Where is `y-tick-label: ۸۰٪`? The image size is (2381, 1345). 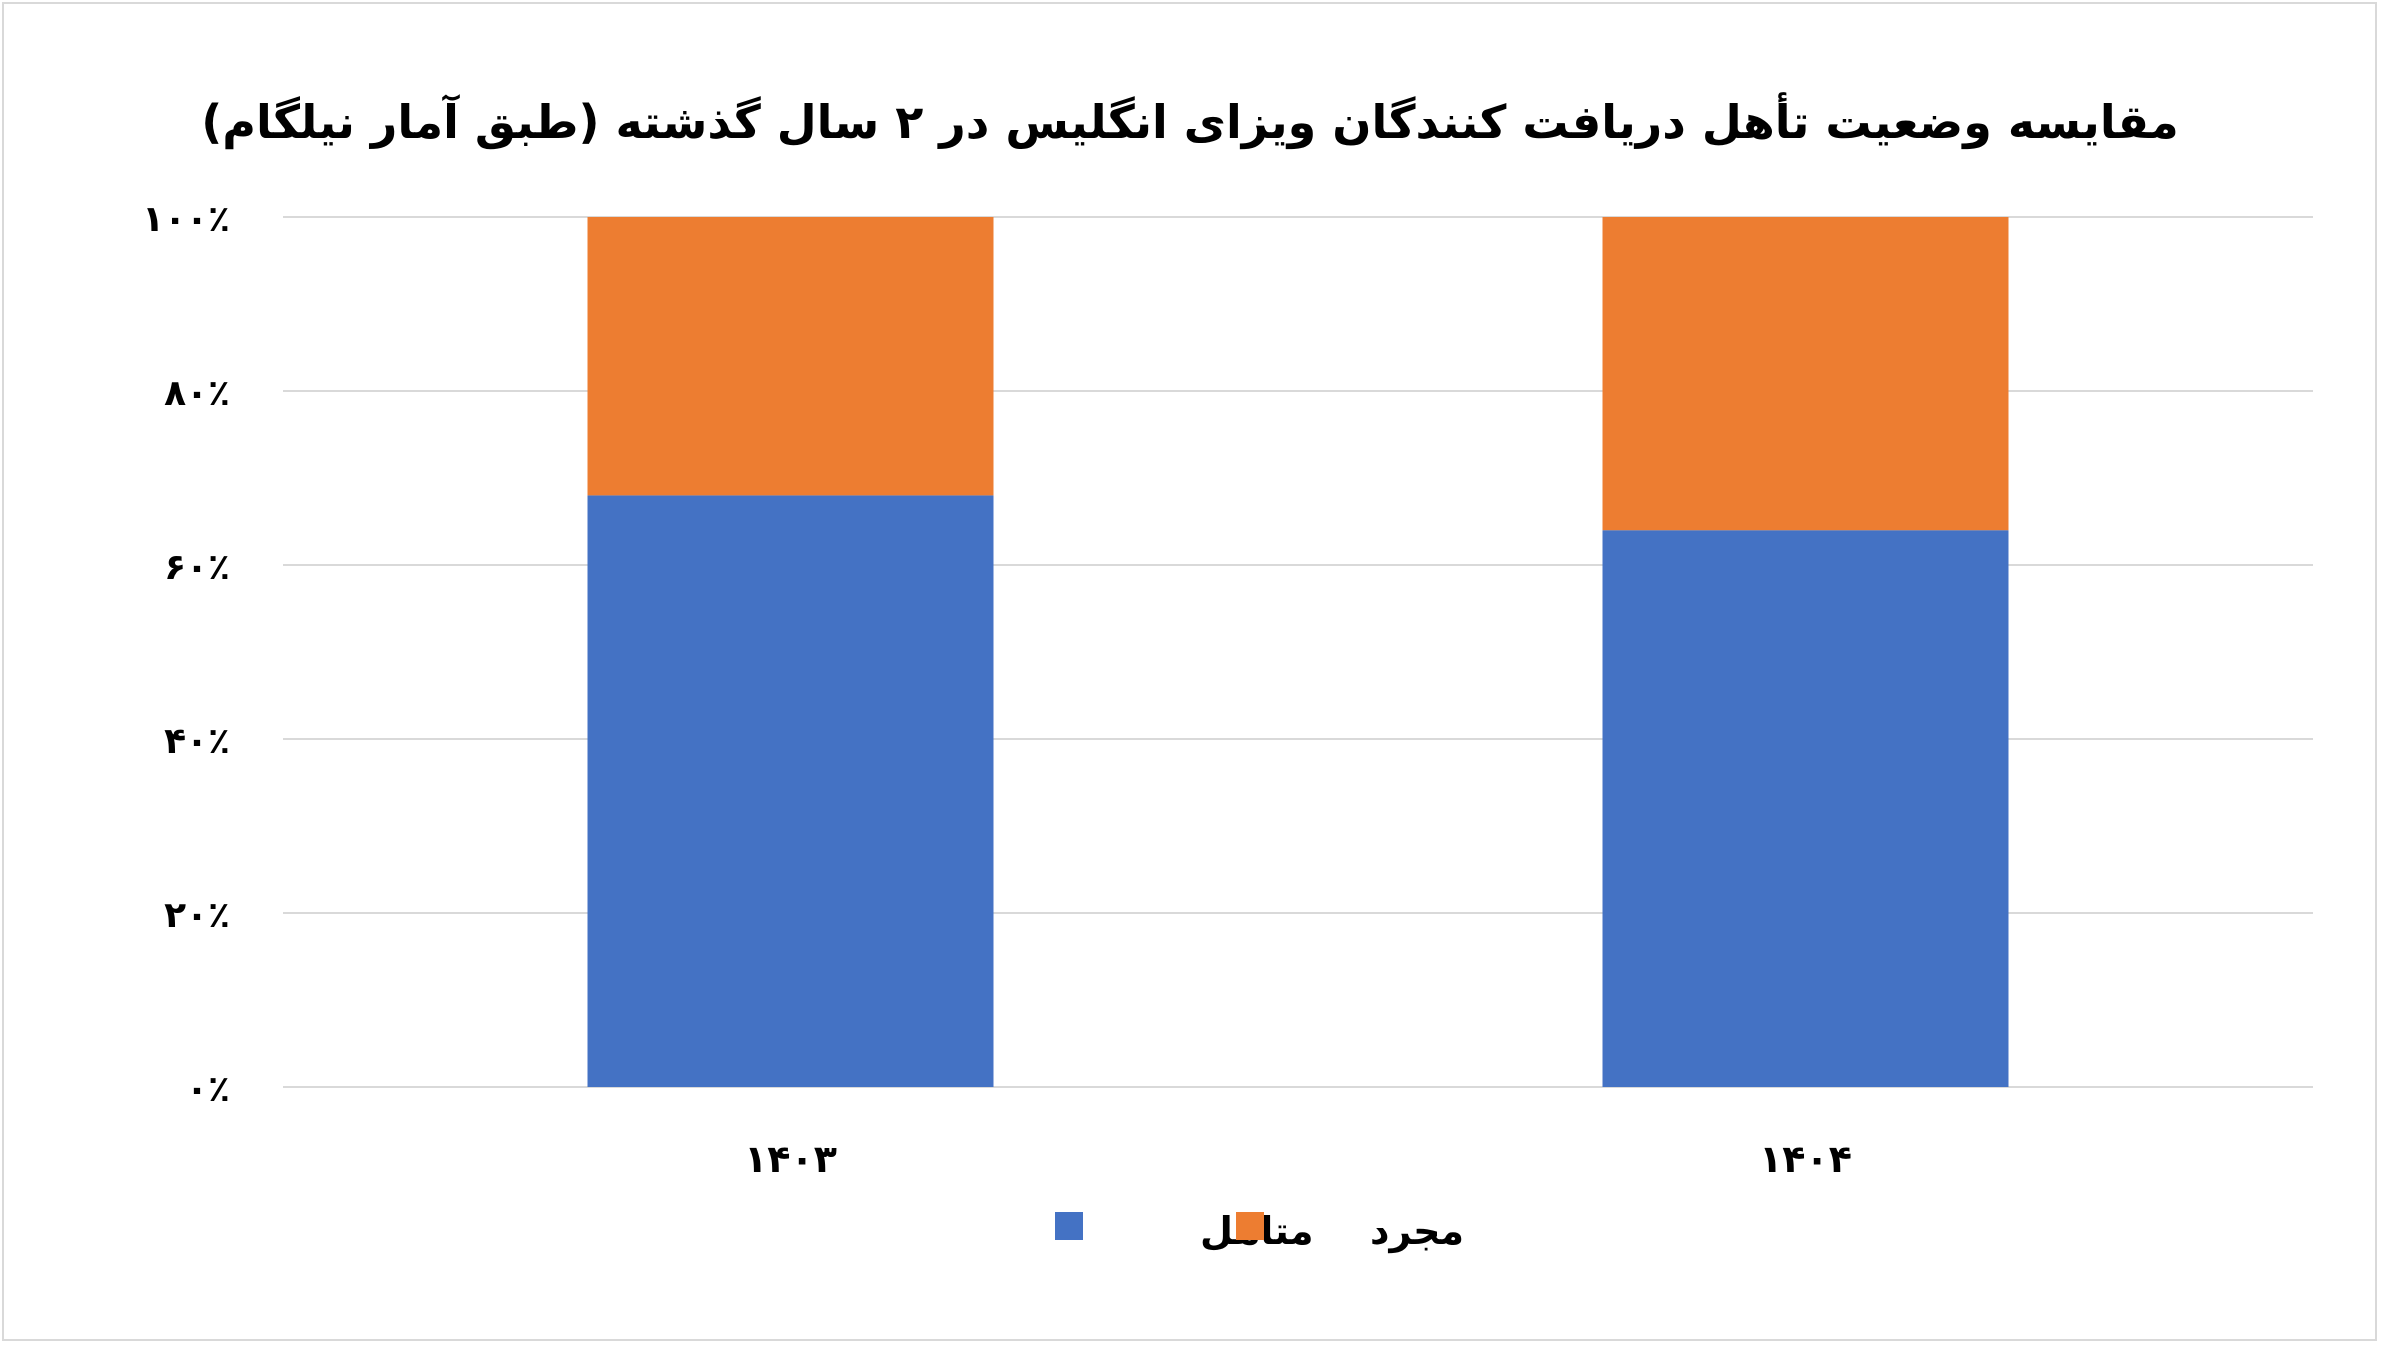 y-tick-label: ۸۰٪ is located at coordinates (197, 393).